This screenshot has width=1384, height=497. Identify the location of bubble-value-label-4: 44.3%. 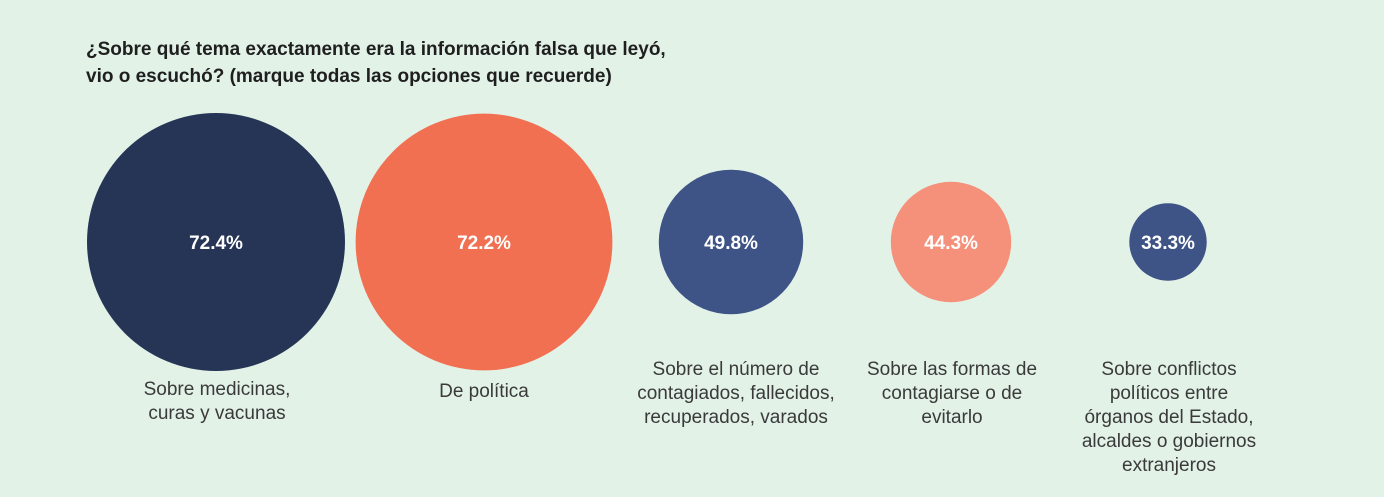
(951, 243).